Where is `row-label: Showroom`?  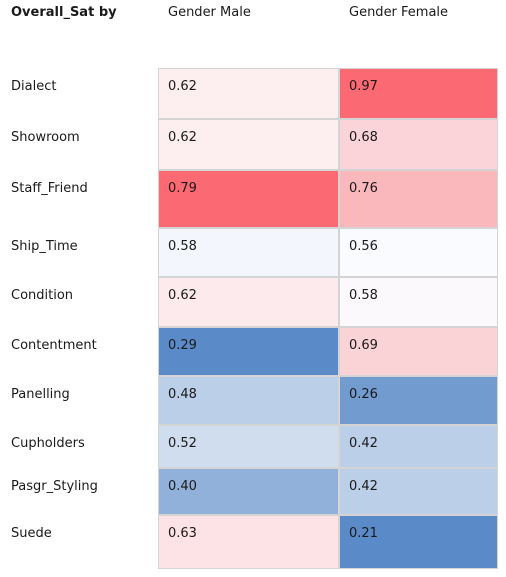 row-label: Showroom is located at coordinates (45, 137).